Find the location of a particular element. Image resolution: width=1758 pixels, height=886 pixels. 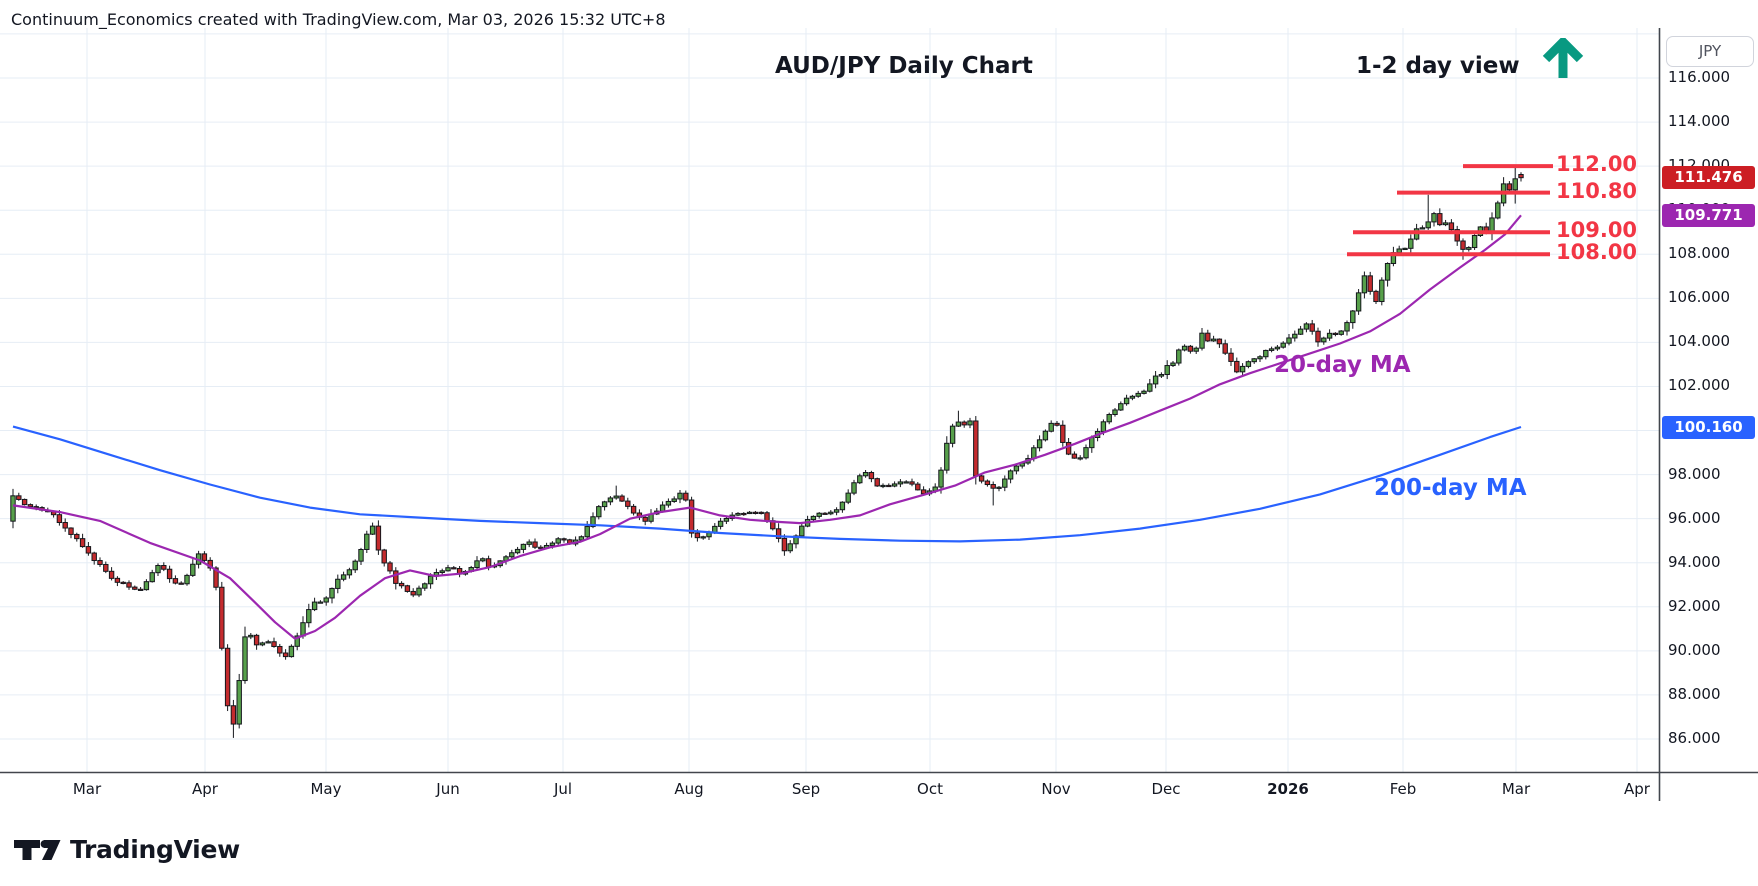

resistance-level-label: 109.00 is located at coordinates (1597, 230).